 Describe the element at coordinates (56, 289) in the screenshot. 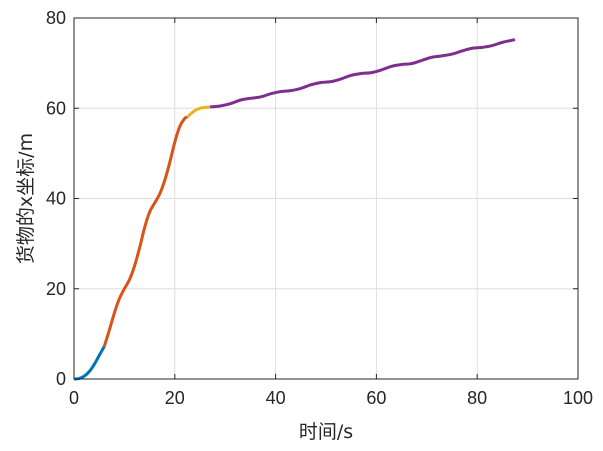

I see `y-tick-label: 20` at that location.